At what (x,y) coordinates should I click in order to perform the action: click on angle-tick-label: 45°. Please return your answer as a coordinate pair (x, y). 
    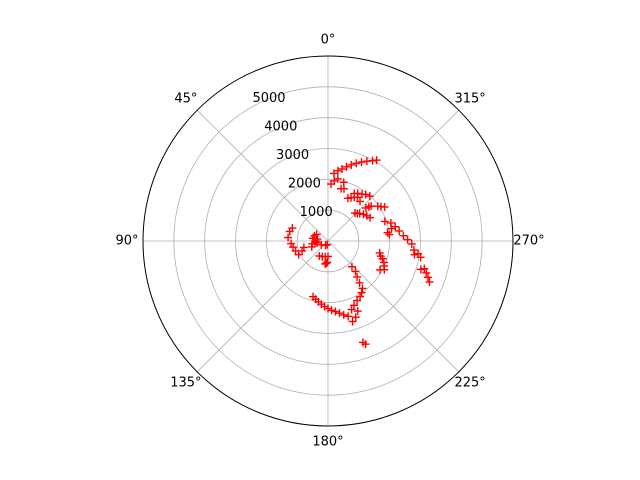
    Looking at the image, I should click on (185, 98).